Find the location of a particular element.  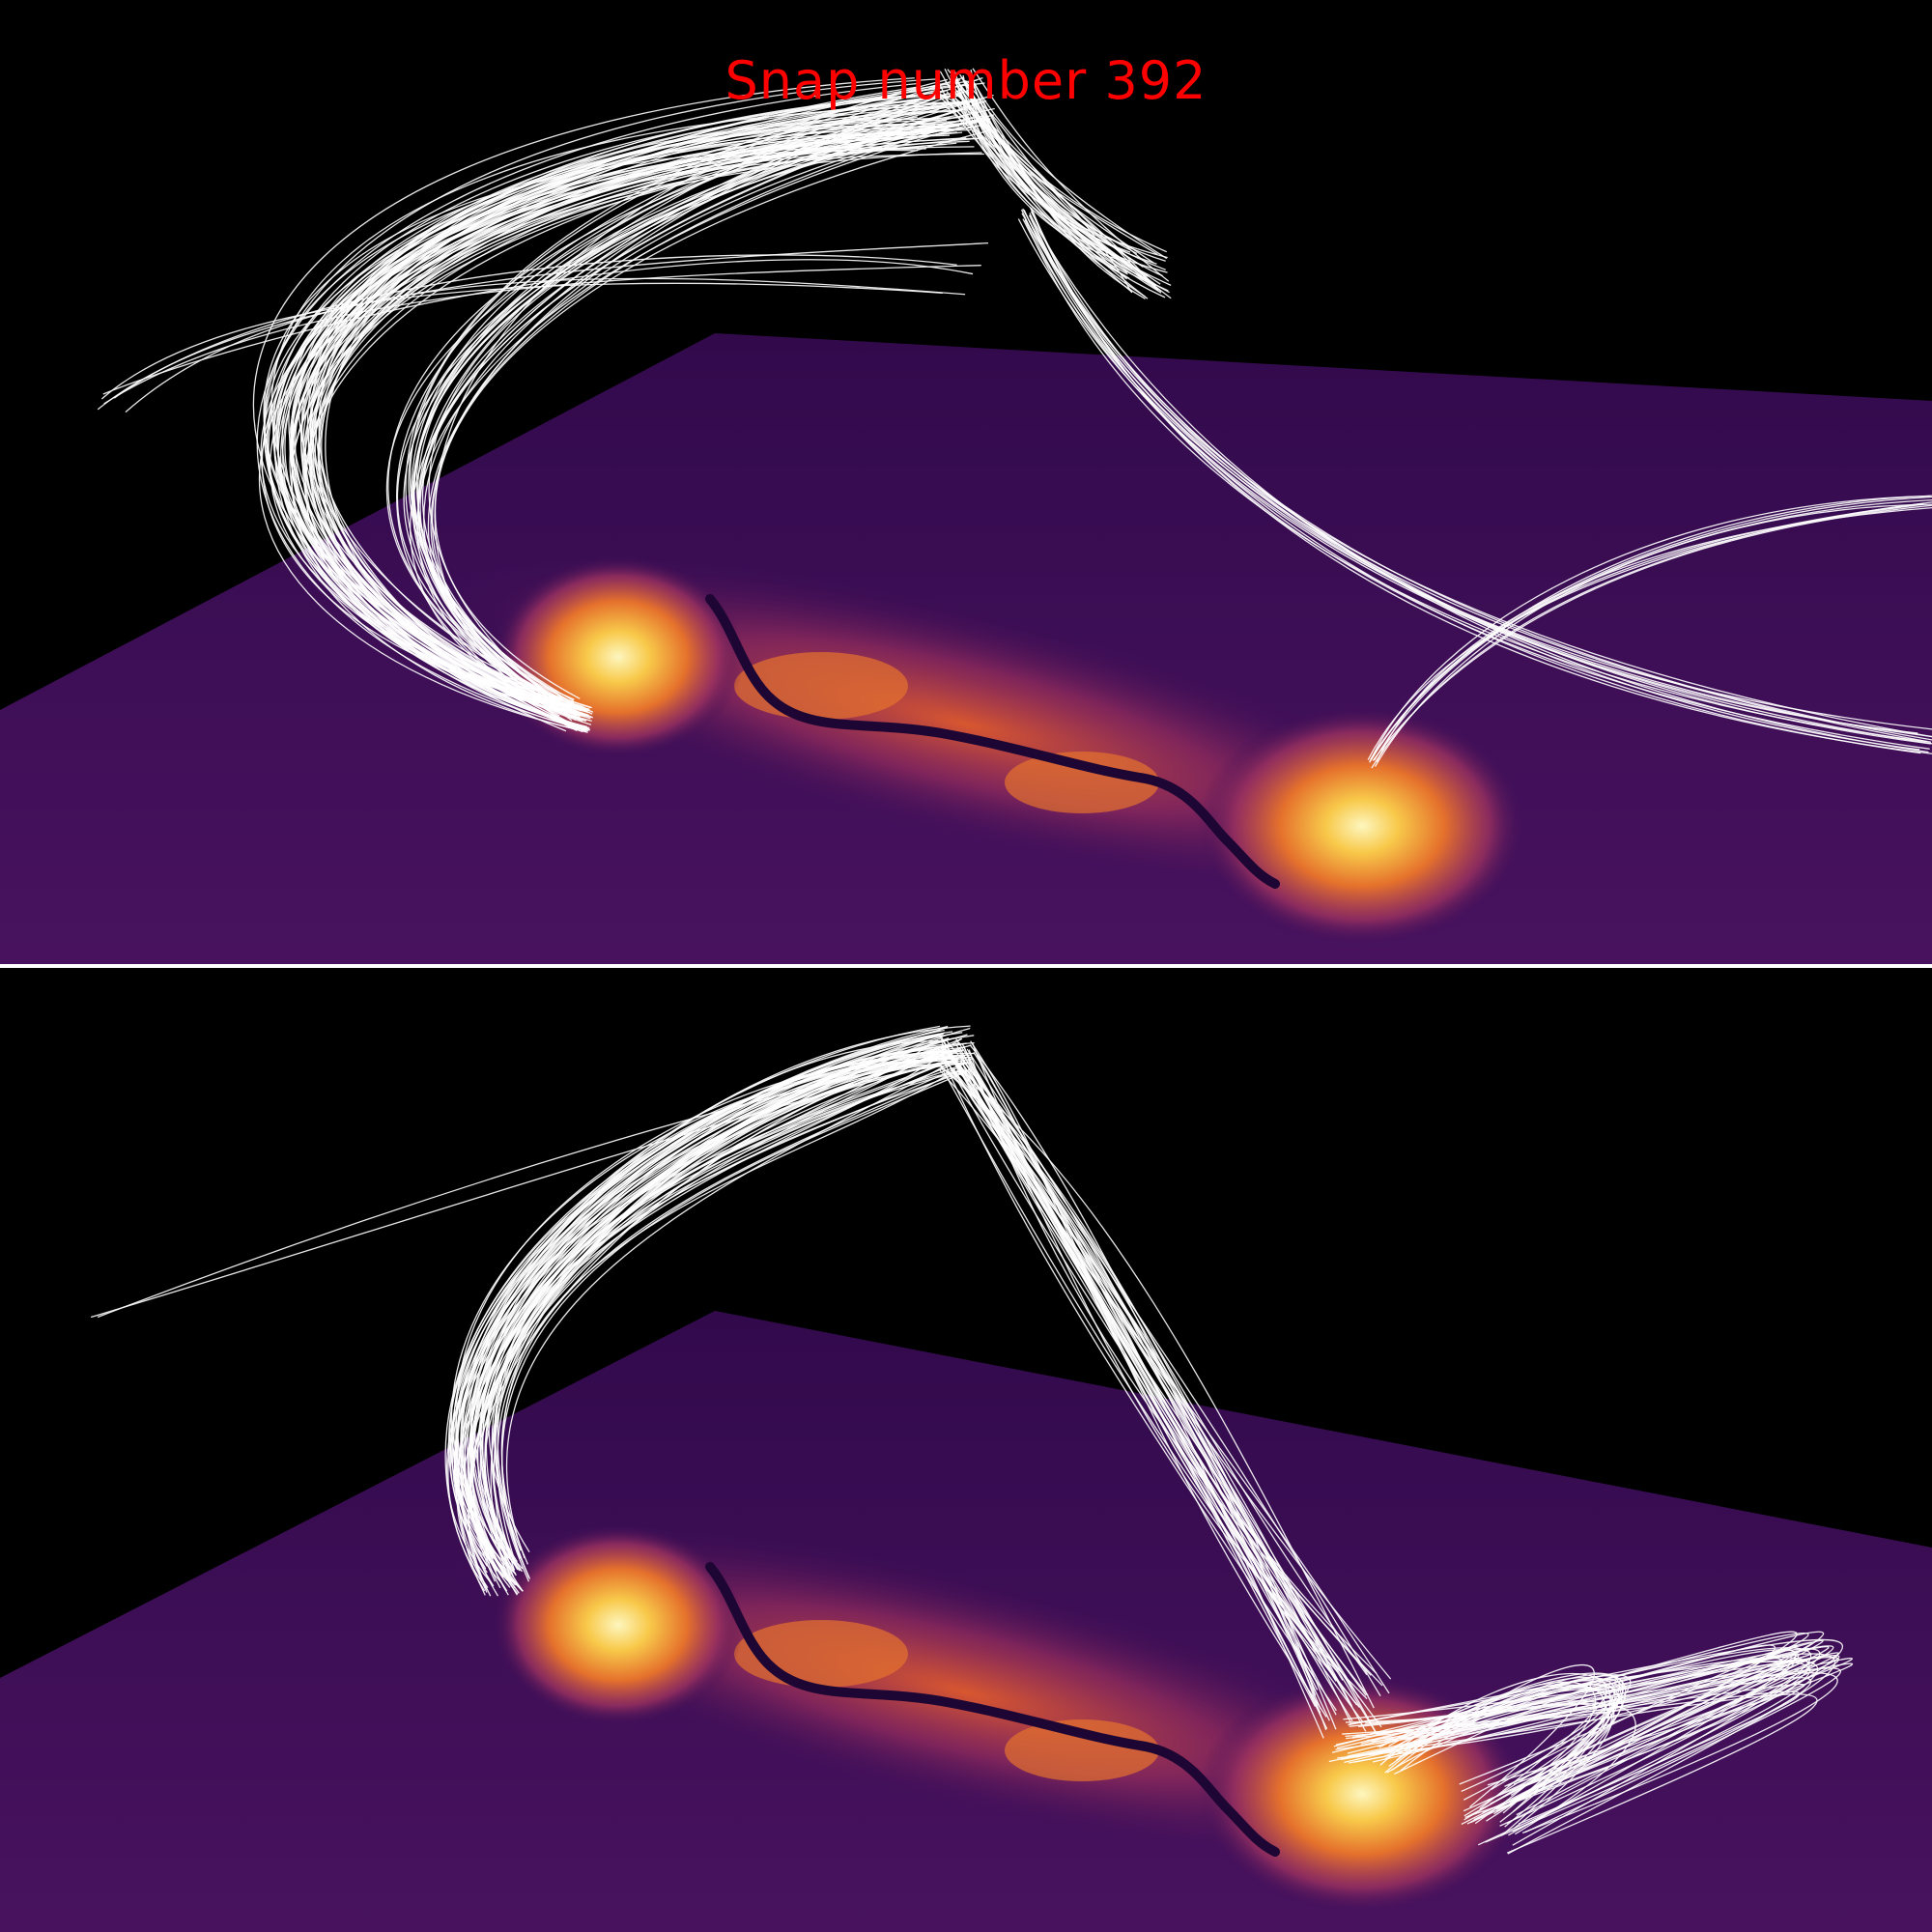

field-line-right-loop is located at coordinates (1652, 632).